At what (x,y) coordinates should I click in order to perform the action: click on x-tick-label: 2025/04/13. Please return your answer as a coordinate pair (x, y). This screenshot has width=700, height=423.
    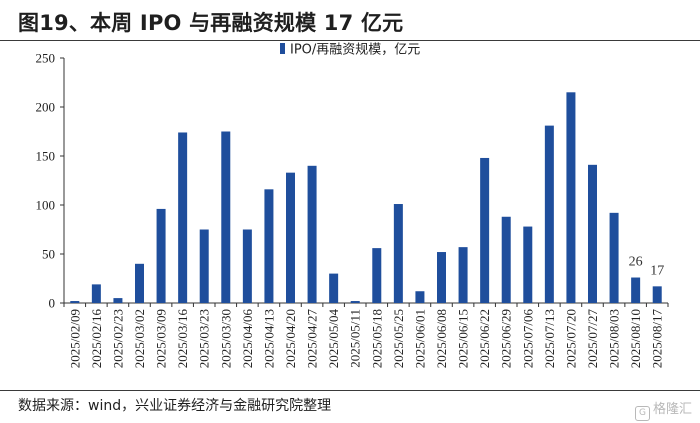
    Looking at the image, I should click on (268, 338).